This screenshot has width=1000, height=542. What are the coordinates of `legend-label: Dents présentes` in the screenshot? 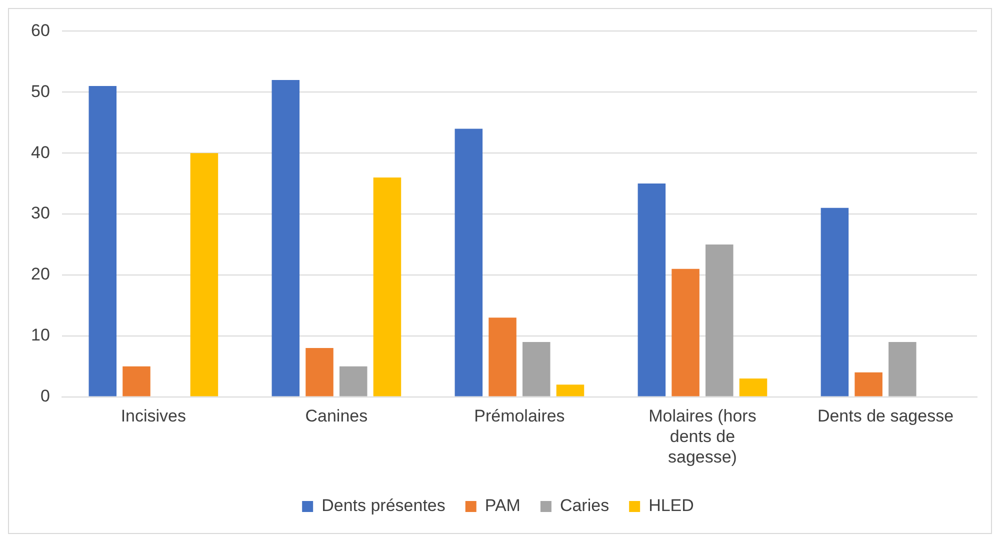 It's located at (384, 506).